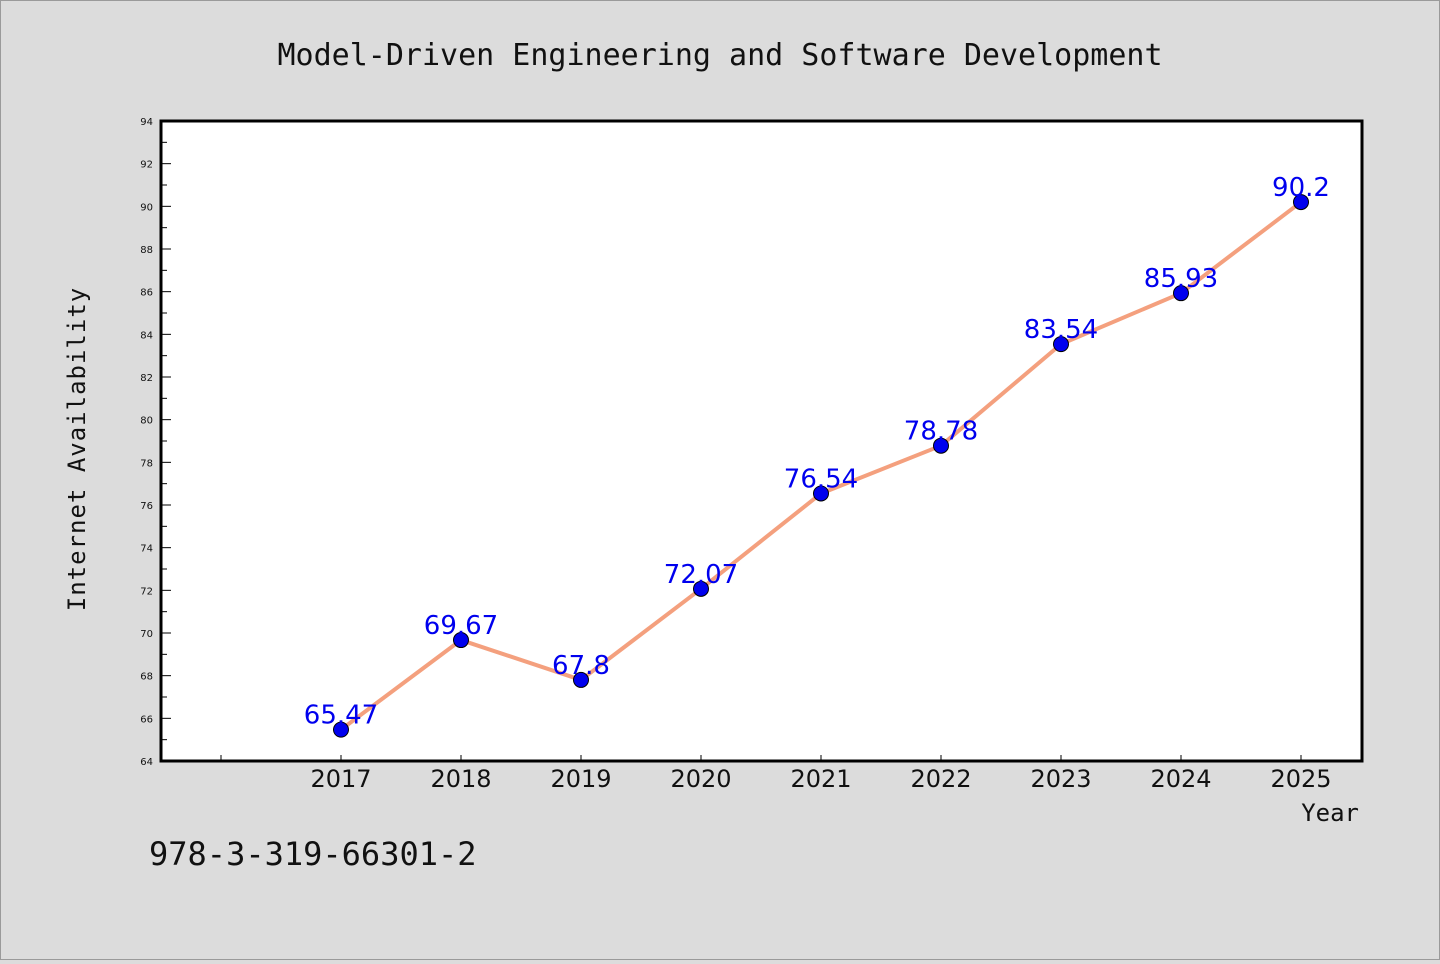 Image resolution: width=1440 pixels, height=964 pixels. I want to click on data-label: 90.2, so click(1301, 188).